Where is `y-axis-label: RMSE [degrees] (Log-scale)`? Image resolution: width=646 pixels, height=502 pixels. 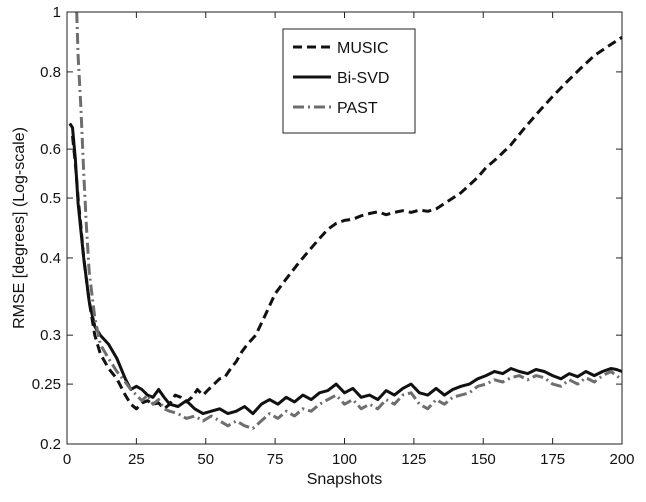
y-axis-label: RMSE [degrees] (Log-scale) is located at coordinates (19, 228).